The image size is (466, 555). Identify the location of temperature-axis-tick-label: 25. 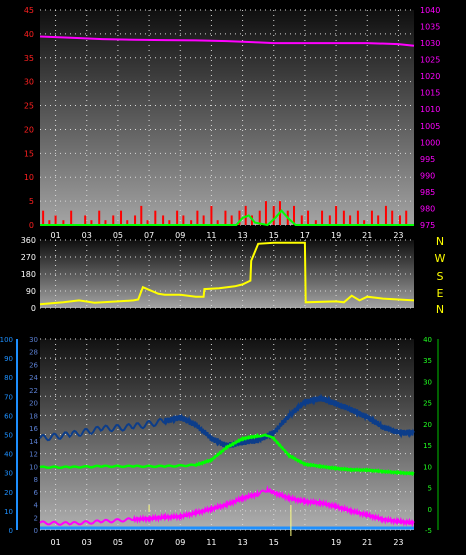
(427, 404).